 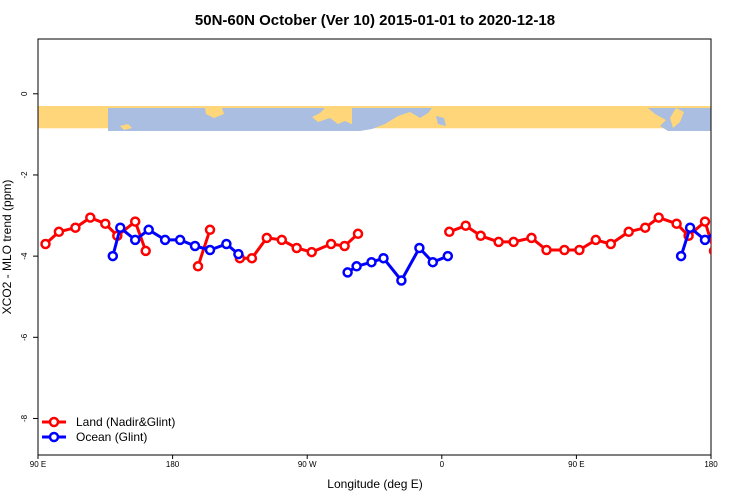 What do you see at coordinates (415, 122) in the screenshot?
I see `map-land-britain` at bounding box center [415, 122].